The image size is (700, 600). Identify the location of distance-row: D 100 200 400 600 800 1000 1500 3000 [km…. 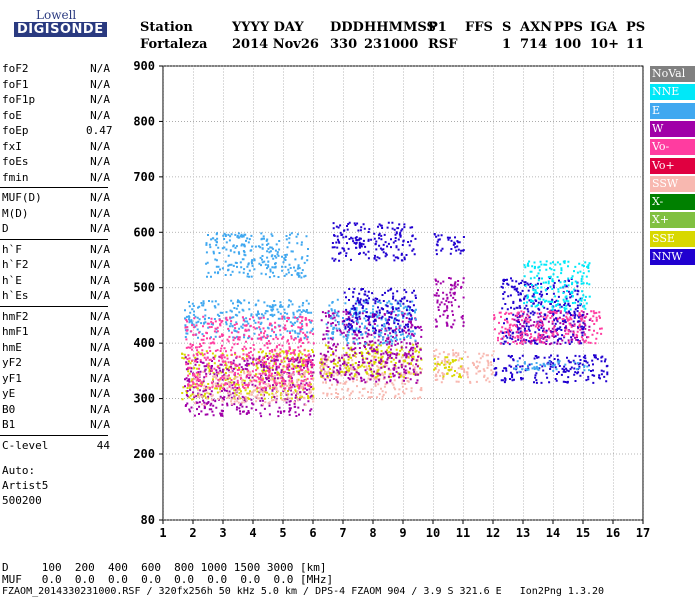
(164, 567).